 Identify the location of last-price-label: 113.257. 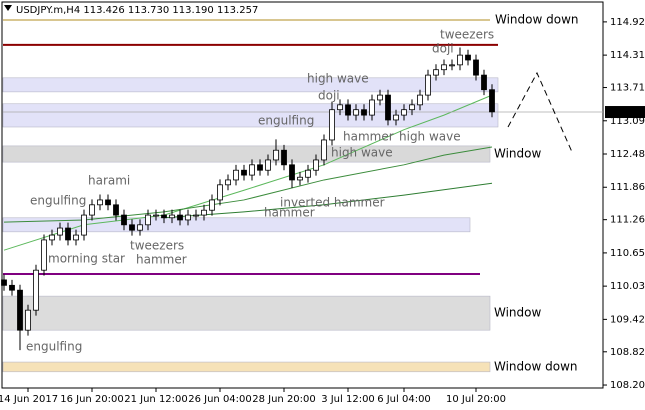
(626, 112).